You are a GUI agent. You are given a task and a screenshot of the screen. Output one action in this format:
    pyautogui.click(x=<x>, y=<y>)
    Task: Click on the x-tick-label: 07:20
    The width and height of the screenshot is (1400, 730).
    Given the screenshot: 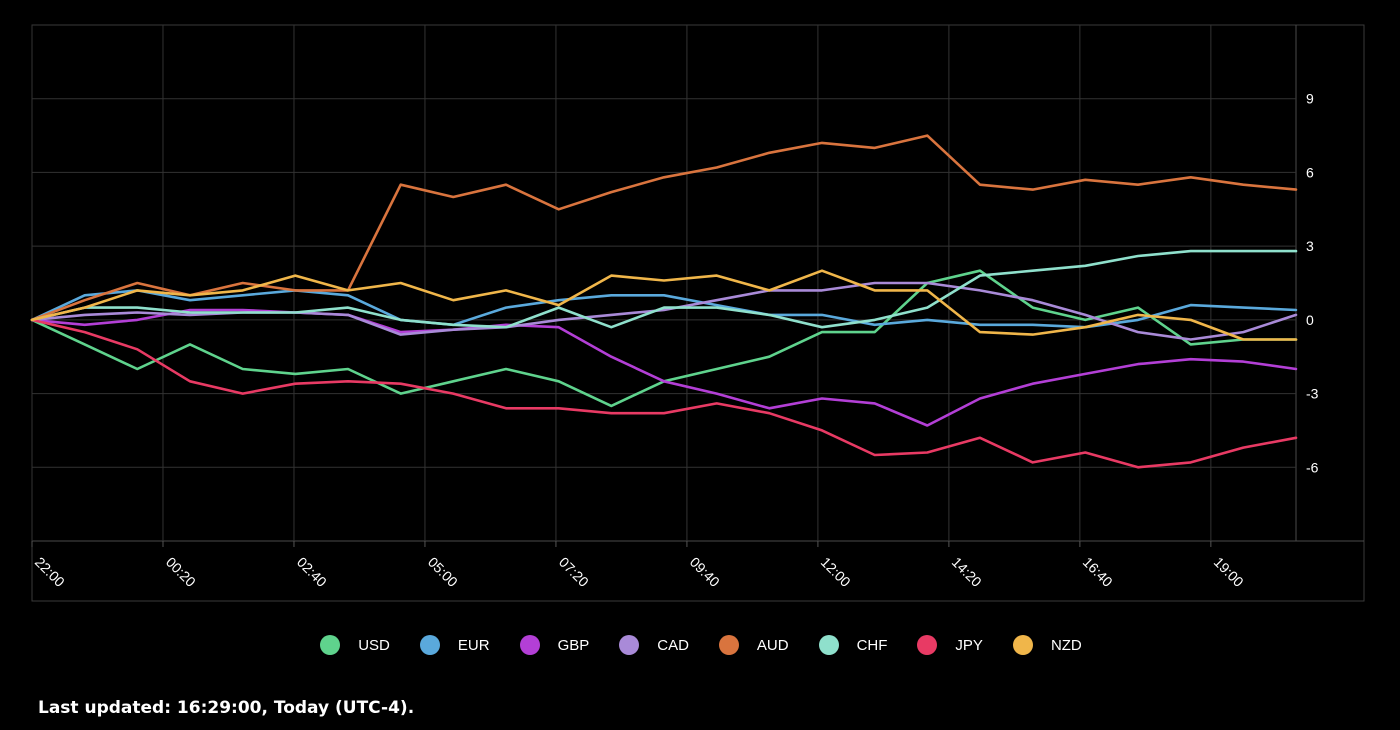 What is the action you would take?
    pyautogui.click(x=574, y=572)
    